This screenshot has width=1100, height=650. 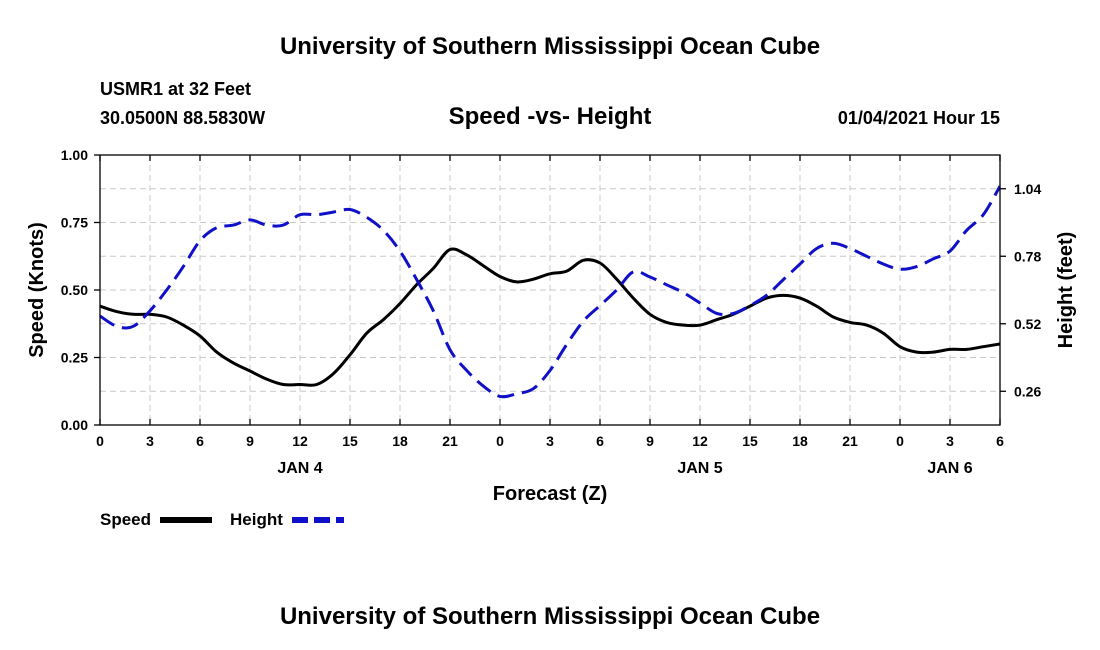 I want to click on x-day-label: JAN 5, so click(x=699, y=468).